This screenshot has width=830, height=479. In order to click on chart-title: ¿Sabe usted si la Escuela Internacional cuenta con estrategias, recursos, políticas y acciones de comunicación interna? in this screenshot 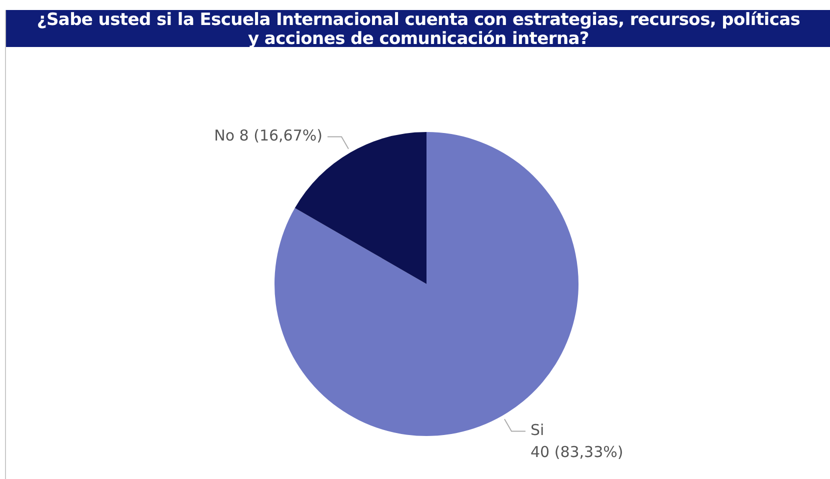, I will do `click(418, 29)`.